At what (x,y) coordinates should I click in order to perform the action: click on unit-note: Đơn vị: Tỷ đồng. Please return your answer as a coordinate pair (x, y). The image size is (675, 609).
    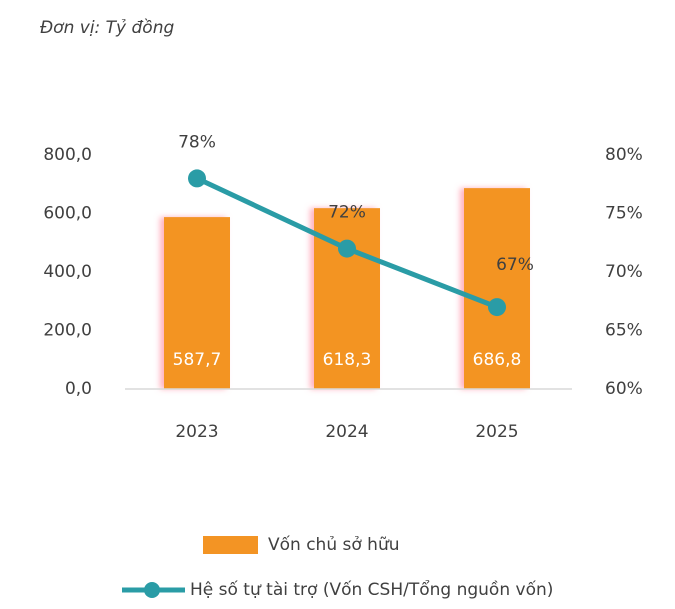
    Looking at the image, I should click on (107, 27).